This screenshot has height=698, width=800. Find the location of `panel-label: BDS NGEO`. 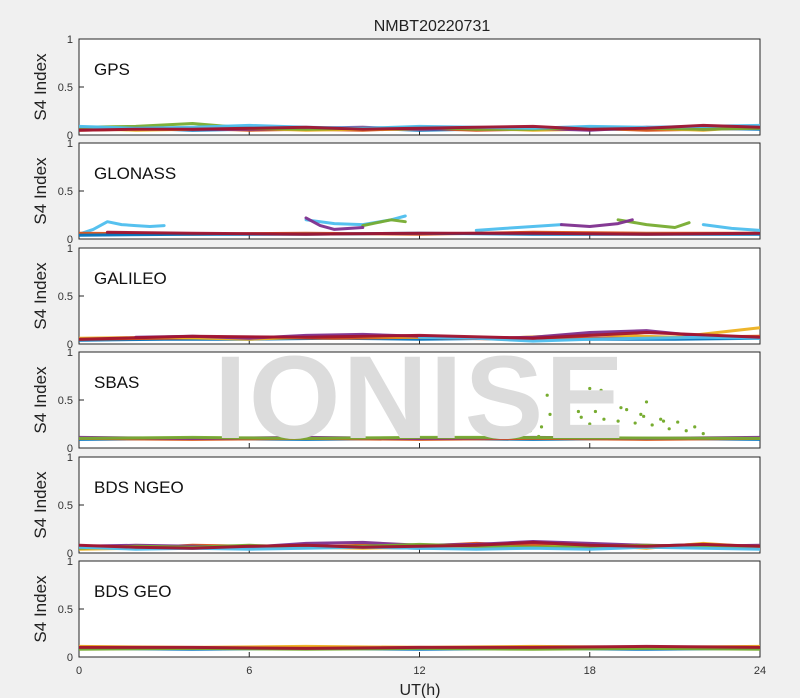

panel-label: BDS NGEO is located at coordinates (139, 487).